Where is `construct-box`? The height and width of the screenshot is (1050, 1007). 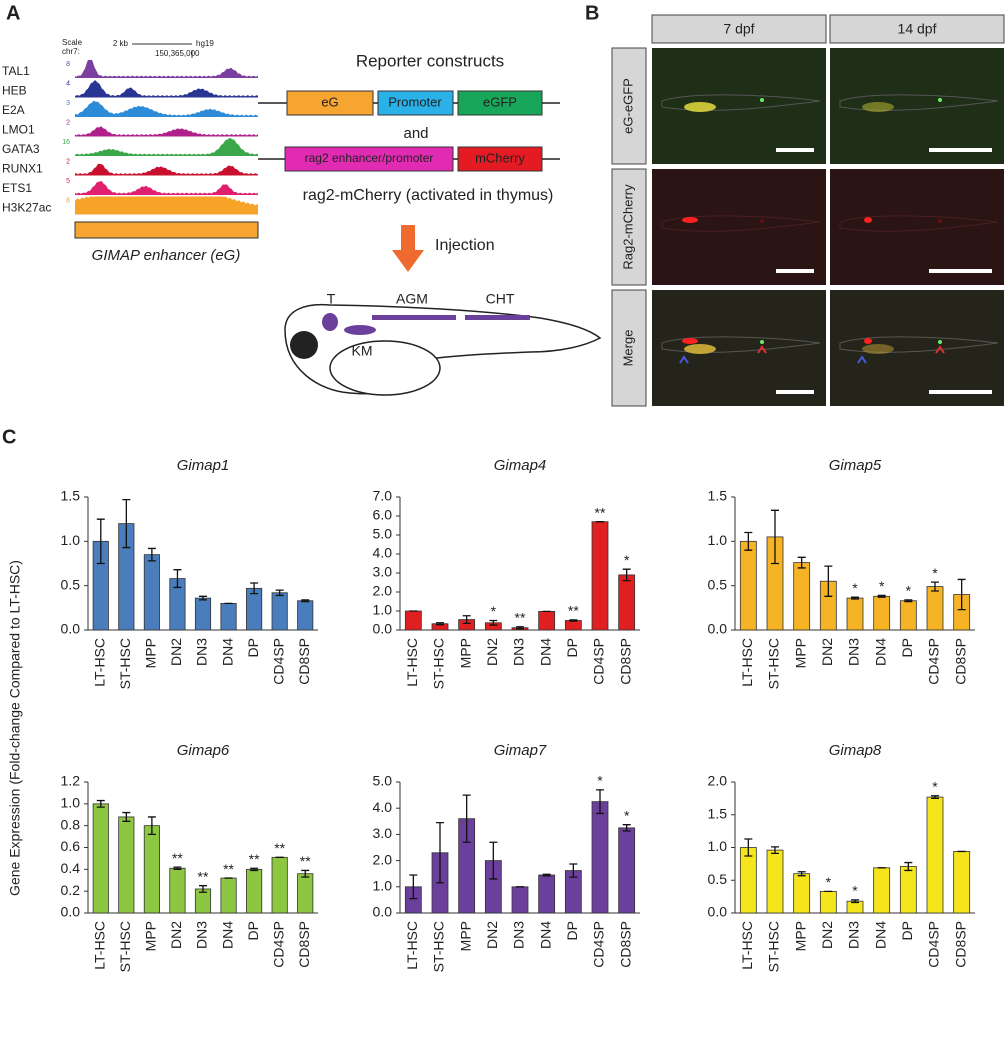
construct-box is located at coordinates (330, 103).